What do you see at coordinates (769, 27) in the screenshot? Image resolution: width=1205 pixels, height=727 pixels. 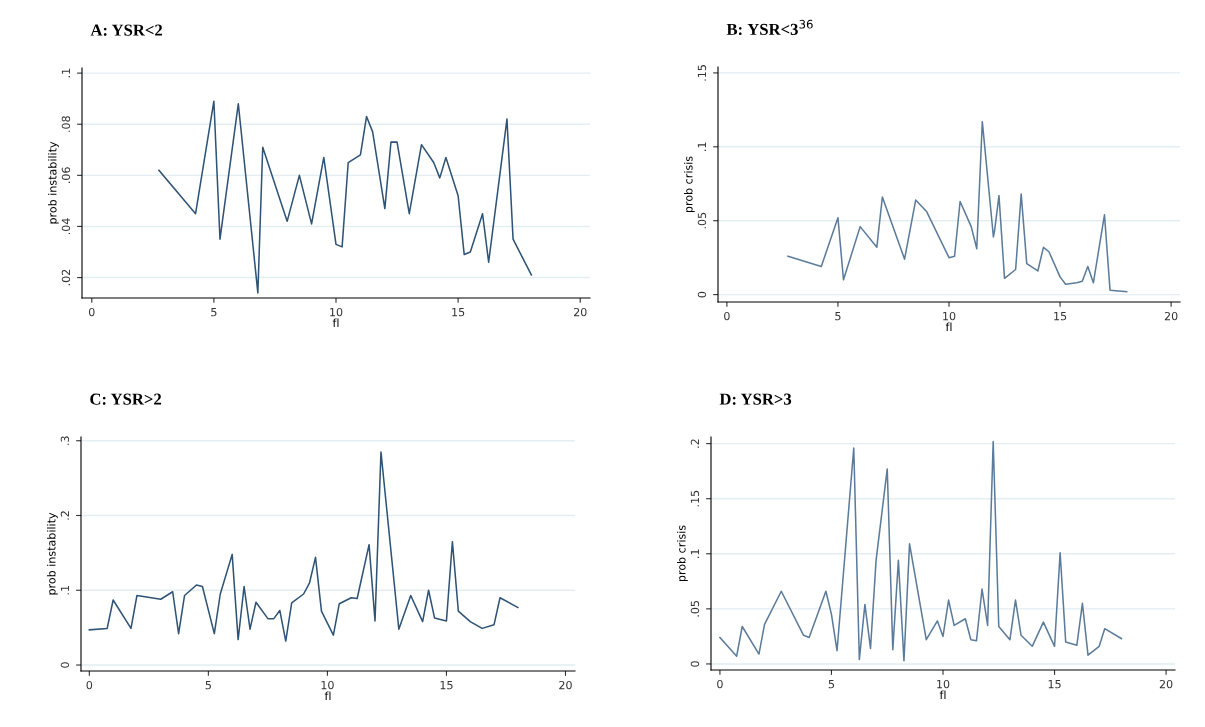 I see `chart-title: B: YSR<3$^{36}$` at bounding box center [769, 27].